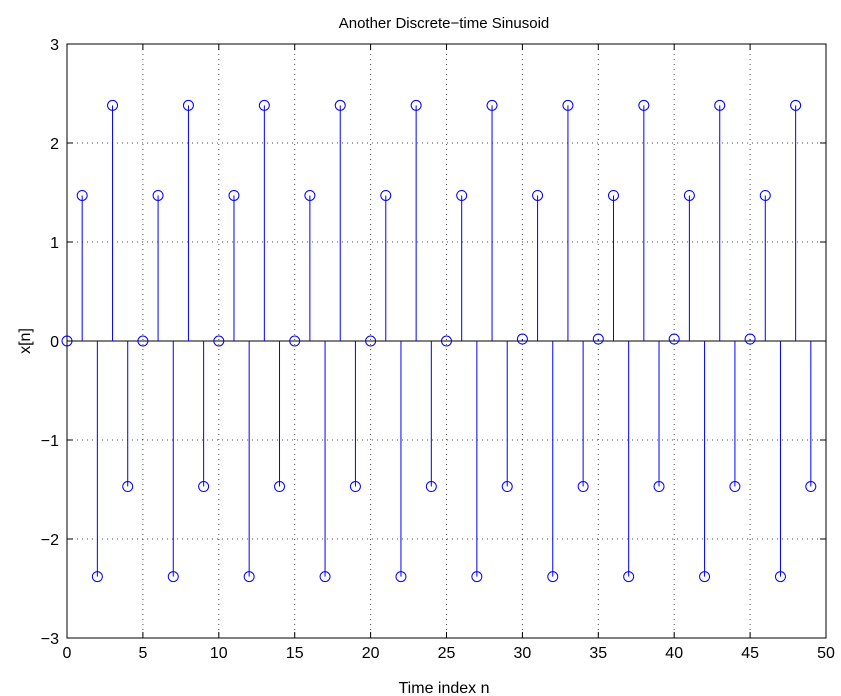 The height and width of the screenshot is (696, 841). I want to click on y-tick-label: −2, so click(50, 540).